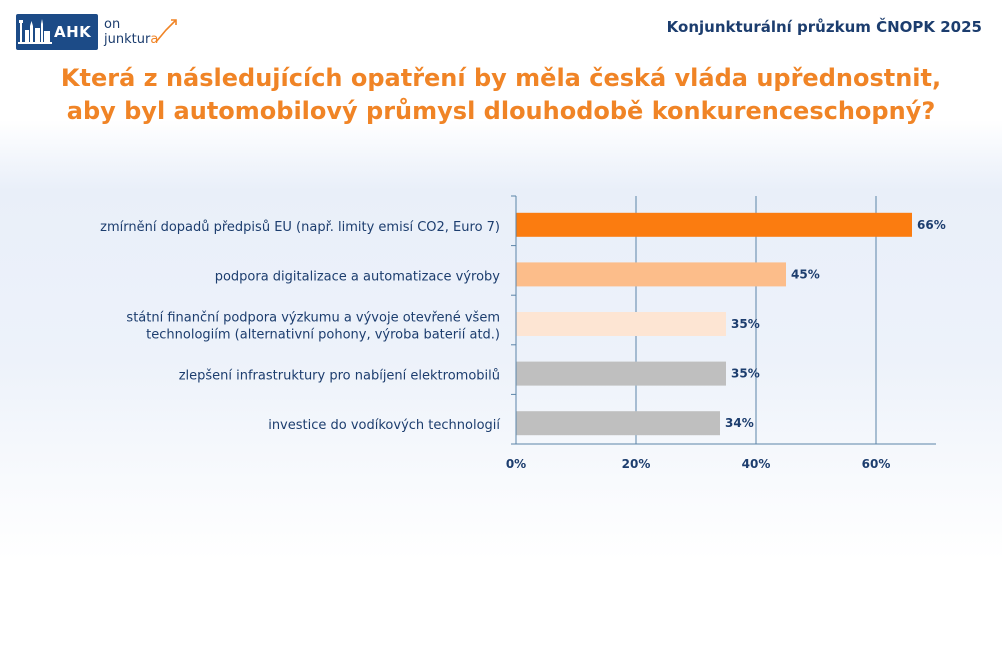 Image resolution: width=1002 pixels, height=668 pixels. Describe the element at coordinates (636, 464) in the screenshot. I see `x-tick-label: 20%` at that location.